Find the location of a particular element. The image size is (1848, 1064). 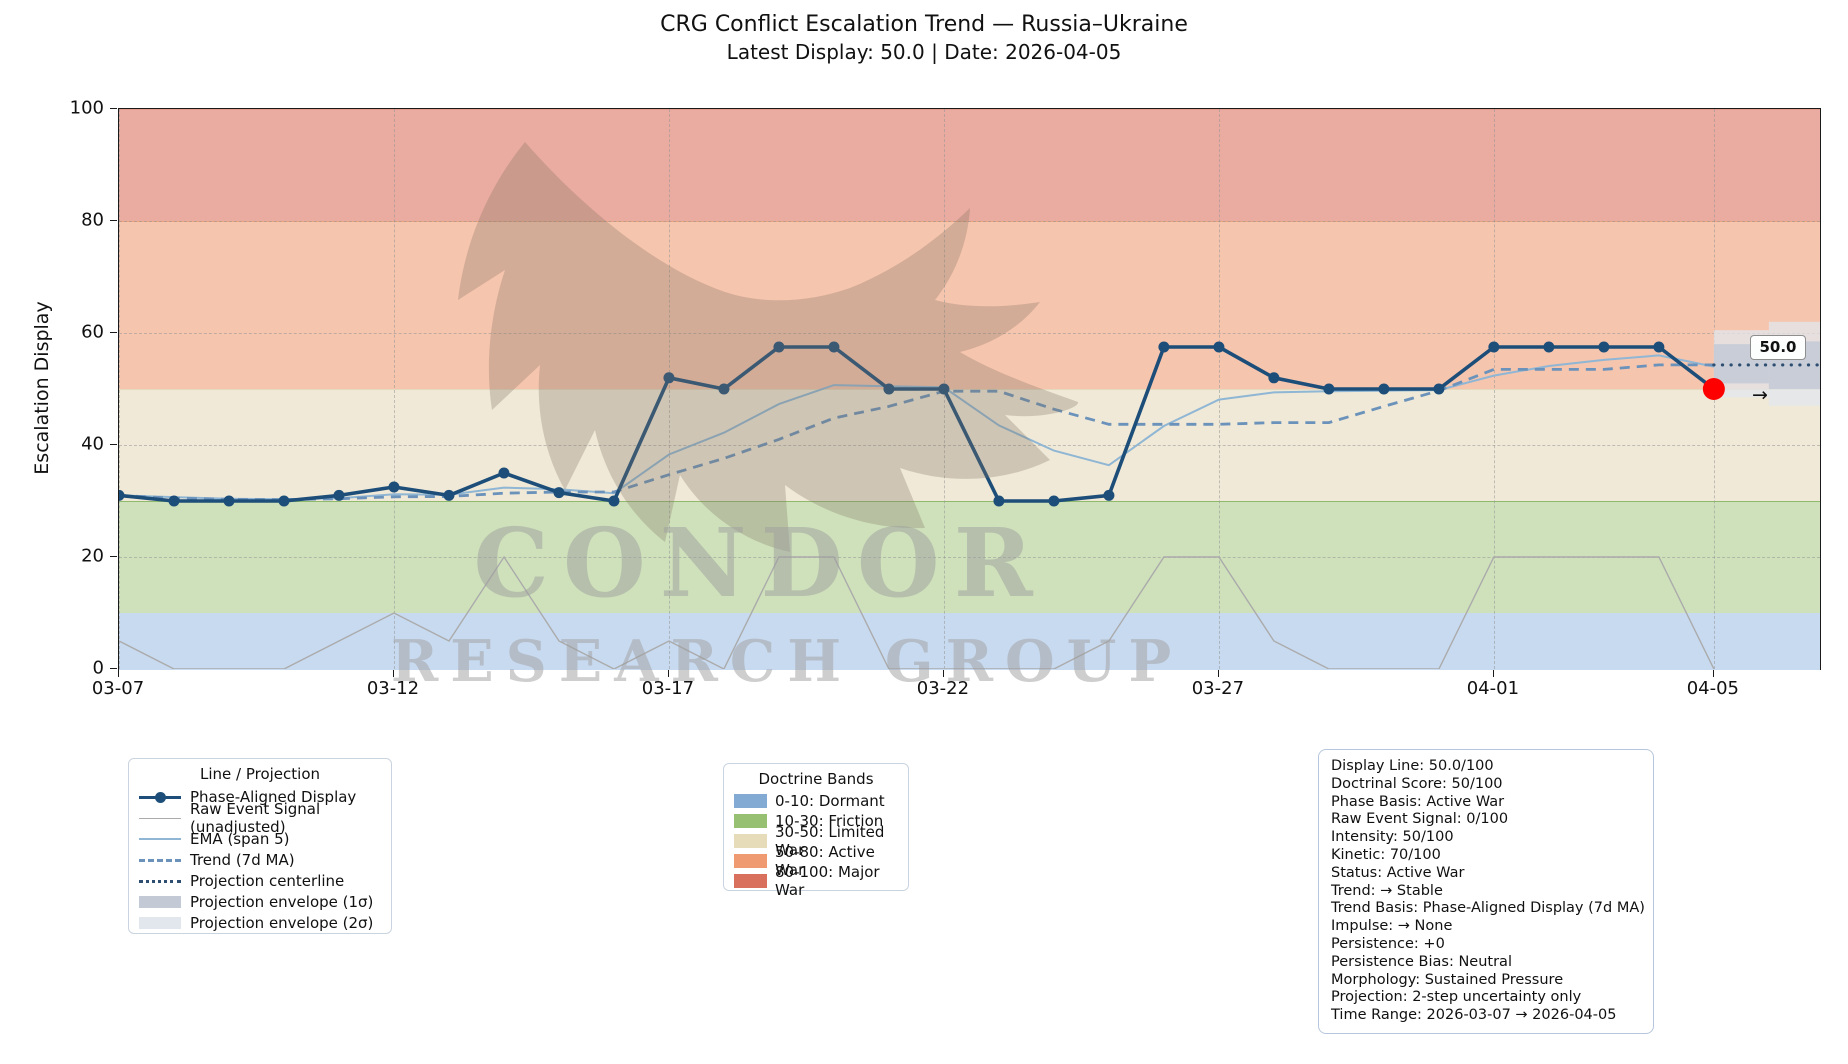

trend-arrow-icon: → is located at coordinates (1760, 395).